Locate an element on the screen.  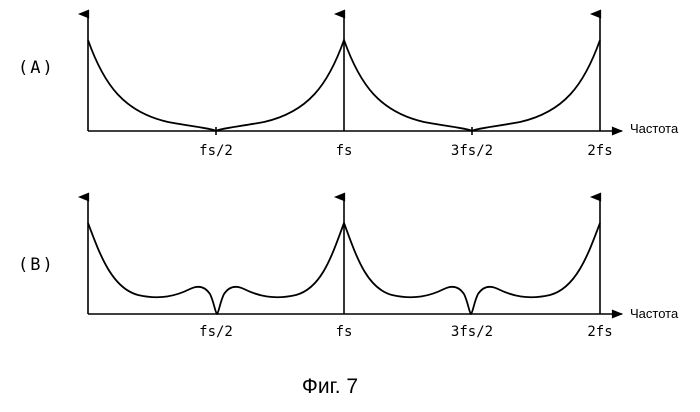
panel-a-tick-label-fs2: fs/2 is located at coordinates (216, 151).